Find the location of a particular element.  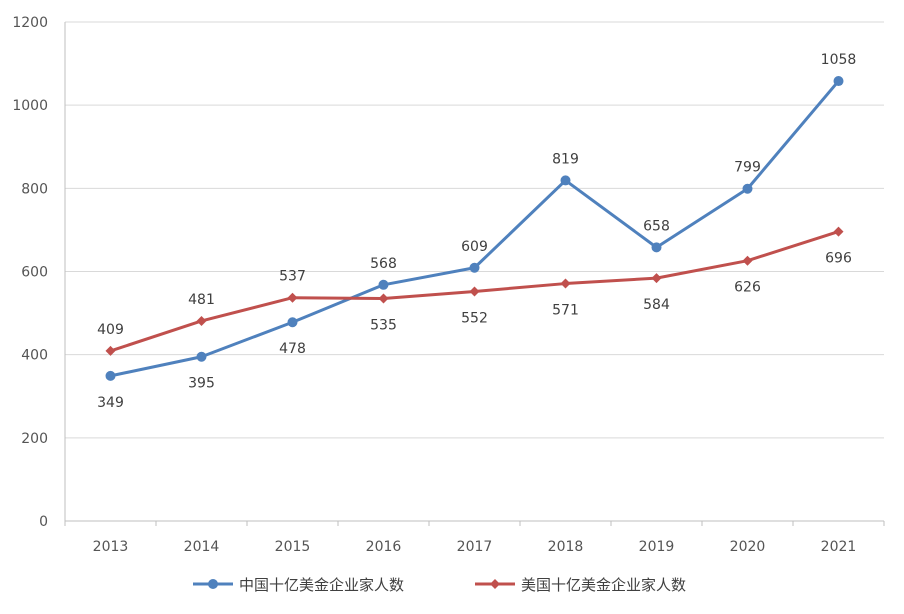

x-tick-label: 2020 is located at coordinates (748, 547).